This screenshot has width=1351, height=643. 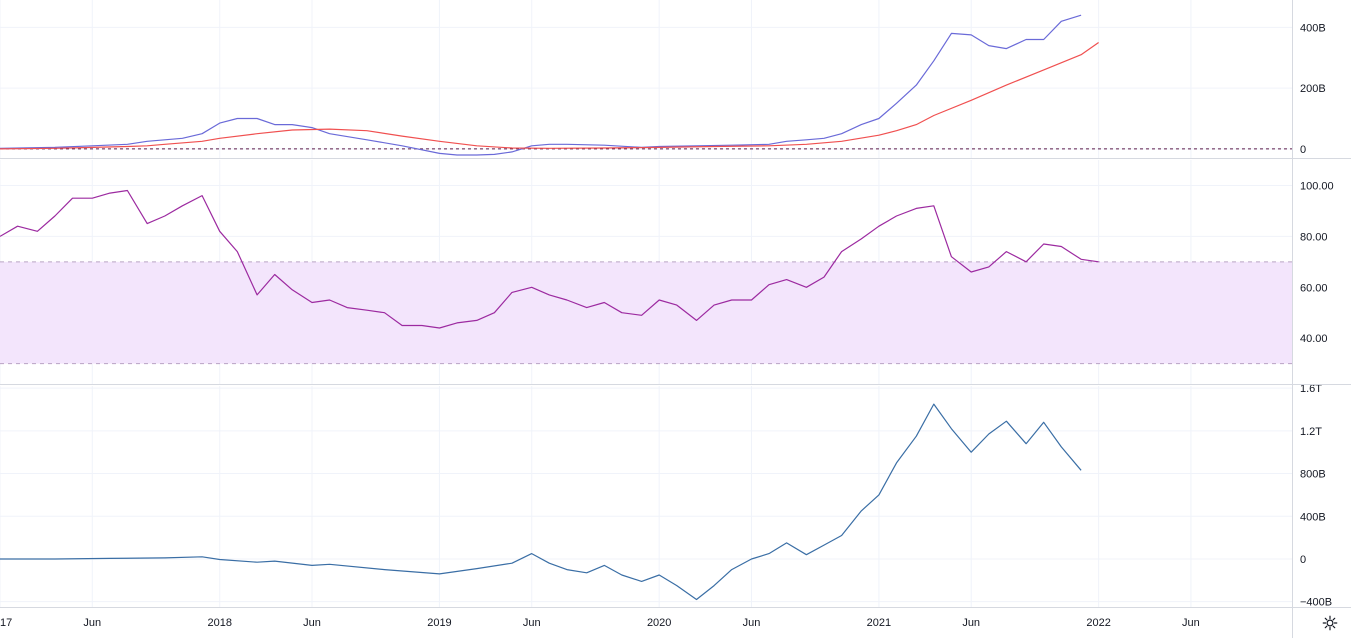 What do you see at coordinates (752, 623) in the screenshot?
I see `x-tick-label-7: Jun` at bounding box center [752, 623].